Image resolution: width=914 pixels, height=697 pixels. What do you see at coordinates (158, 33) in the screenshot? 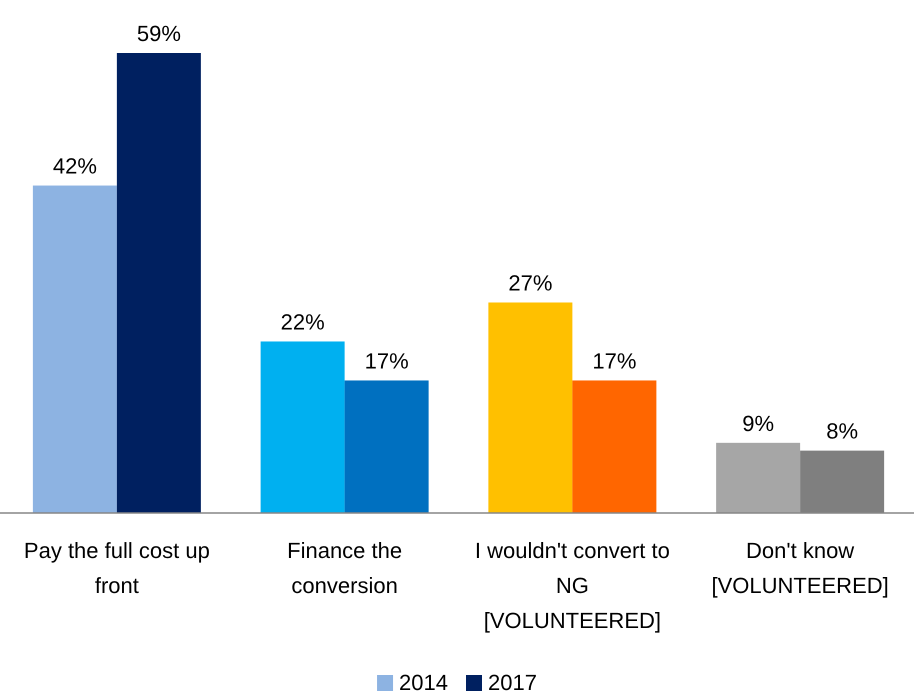
I see `data-label: 59%` at bounding box center [158, 33].